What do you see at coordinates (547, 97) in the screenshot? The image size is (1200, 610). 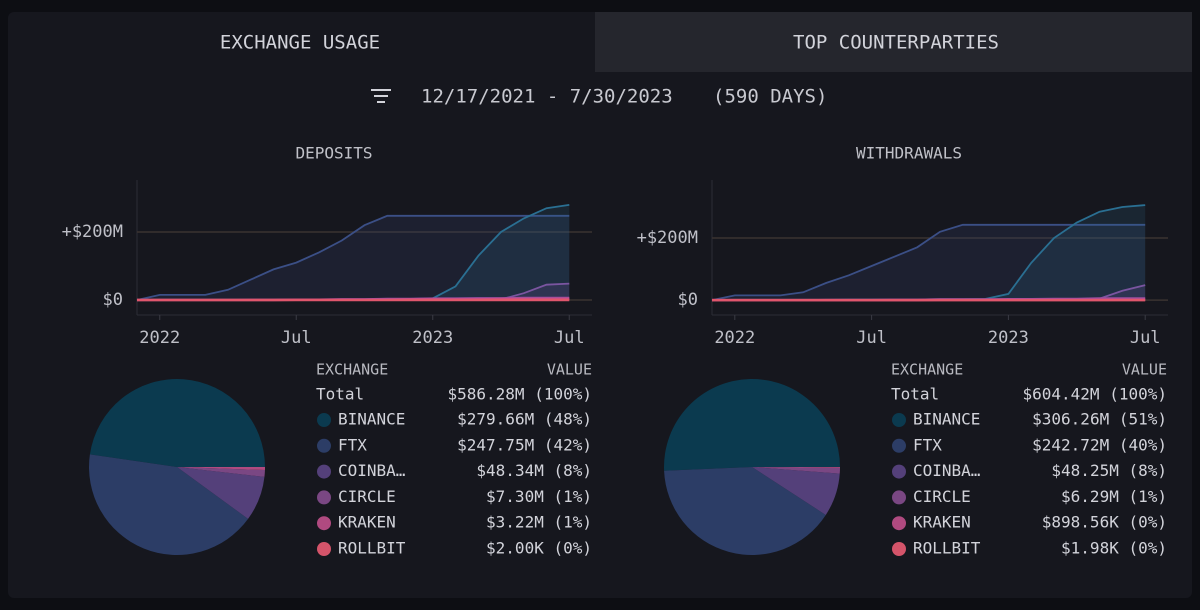 I see `date-range: 12/17/2021 - 7/30/2023` at bounding box center [547, 97].